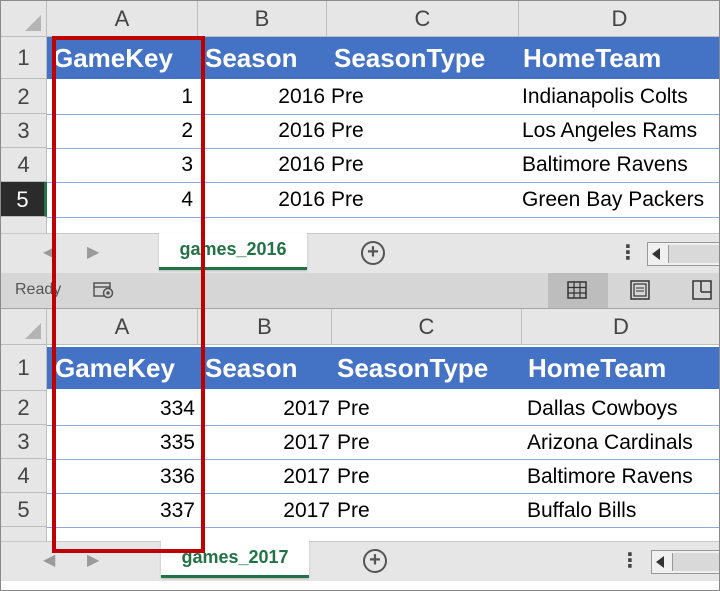 The image size is (720, 591). I want to click on macro-recording-icon, so click(104, 290).